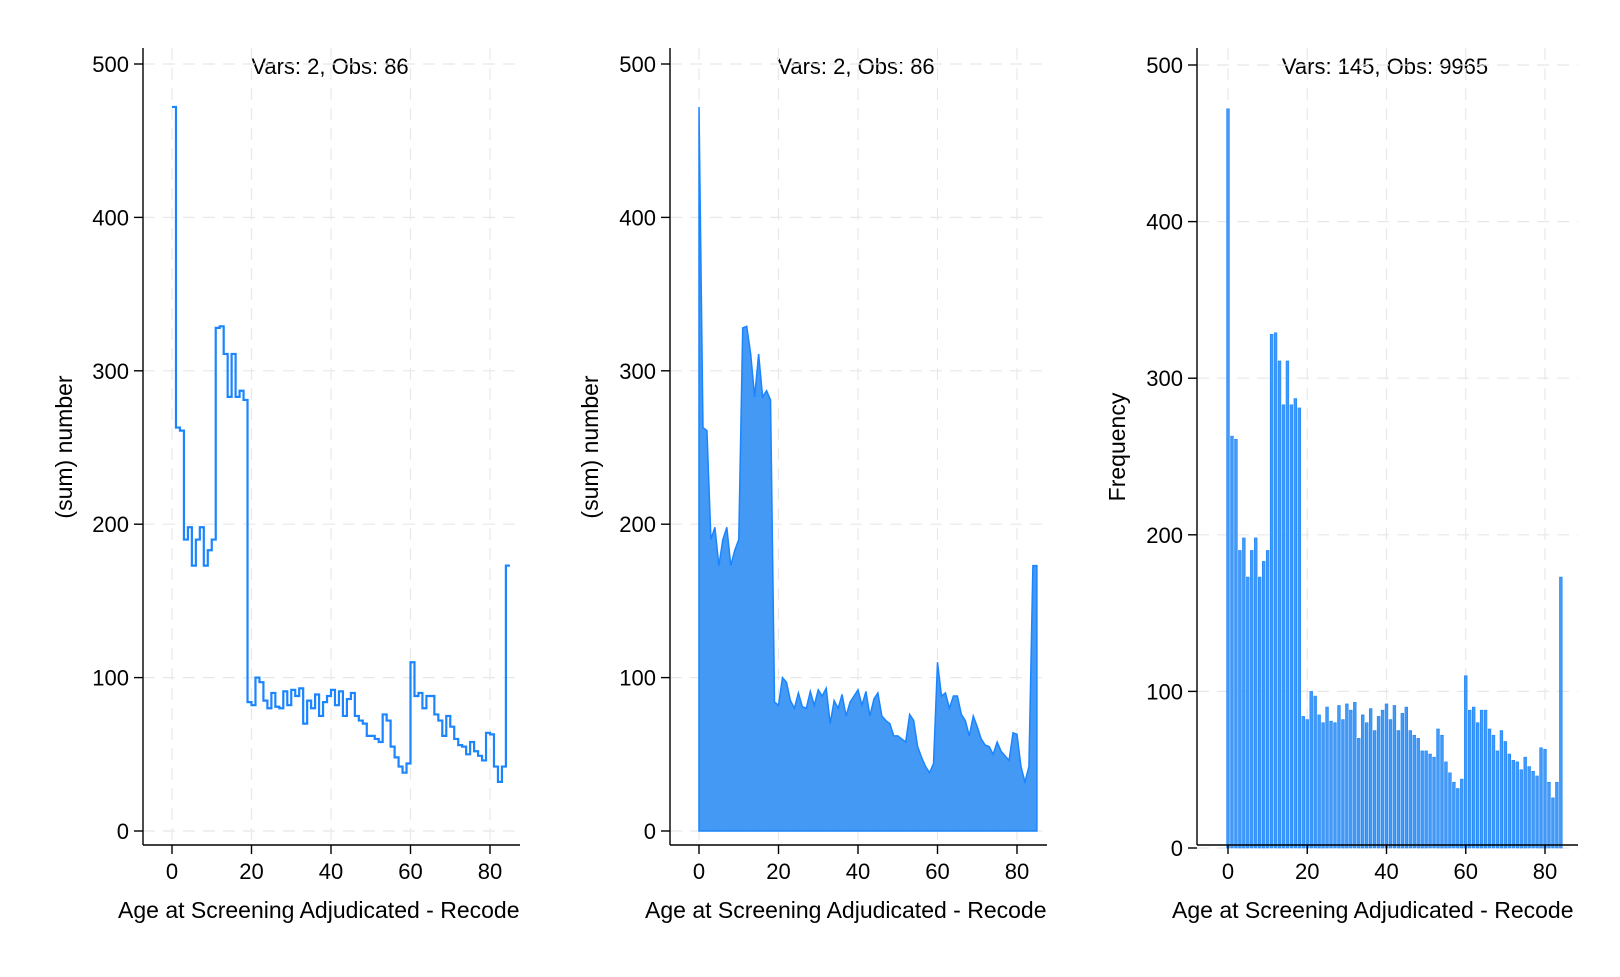  I want to click on x-tick-label: 60, so click(1466, 871).